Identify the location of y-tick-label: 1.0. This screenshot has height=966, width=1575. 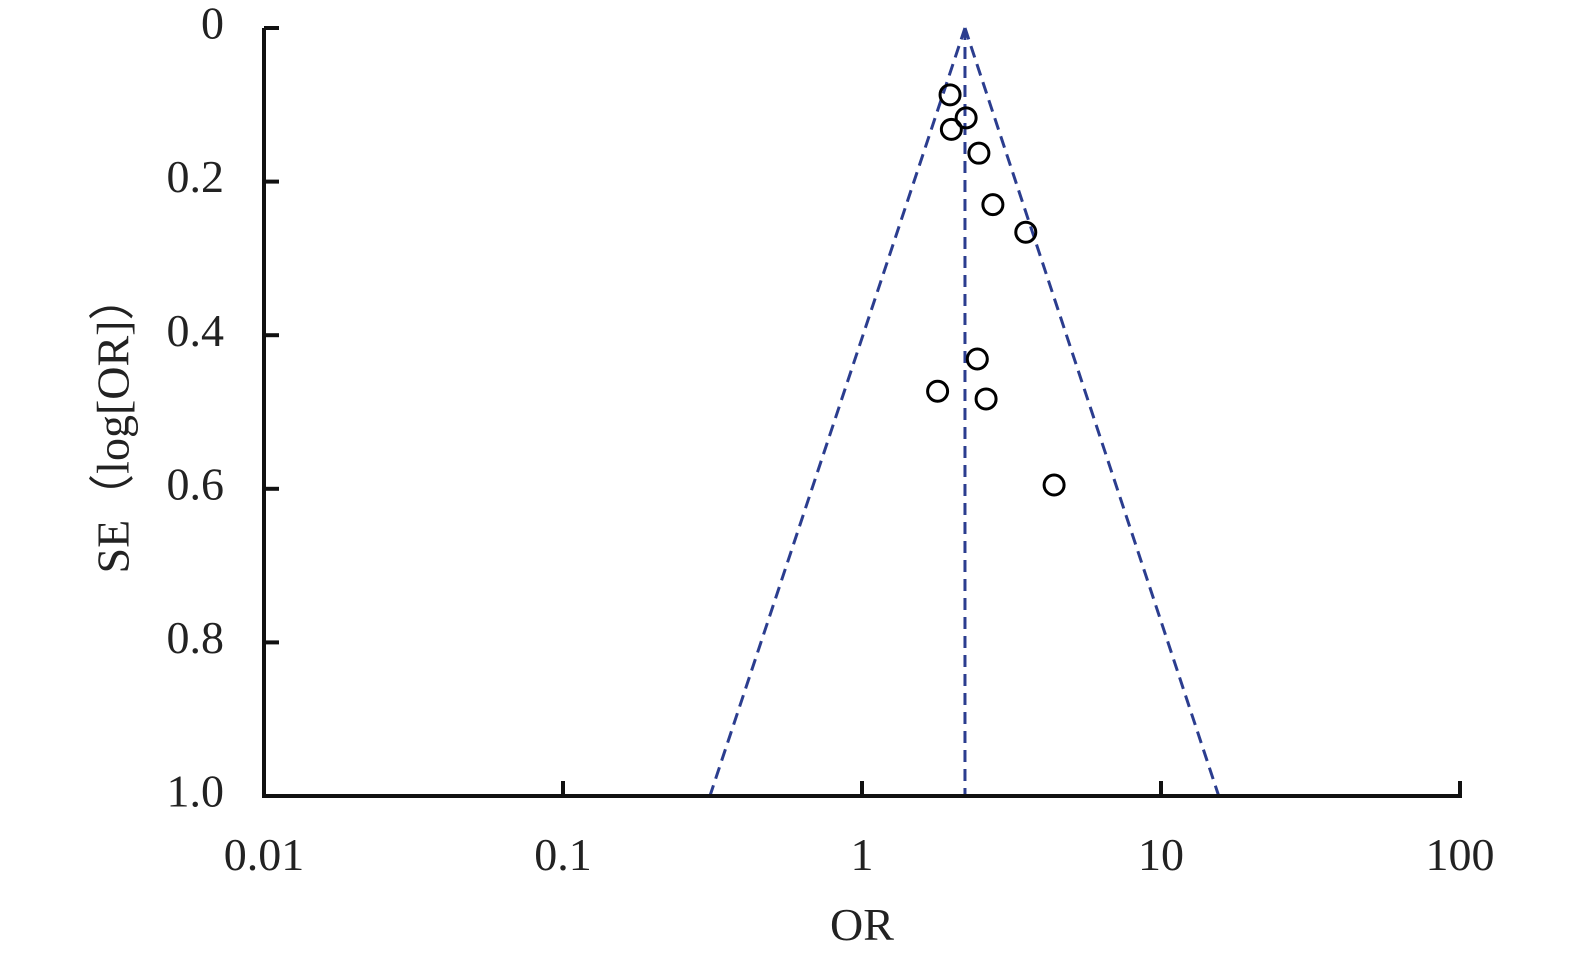
(196, 791).